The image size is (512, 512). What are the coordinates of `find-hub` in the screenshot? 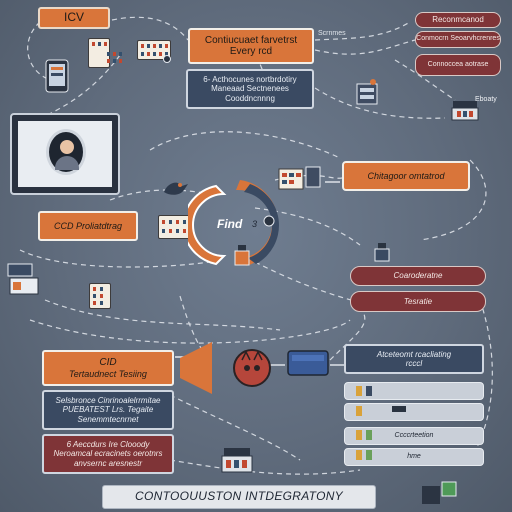 It's located at (236, 224).